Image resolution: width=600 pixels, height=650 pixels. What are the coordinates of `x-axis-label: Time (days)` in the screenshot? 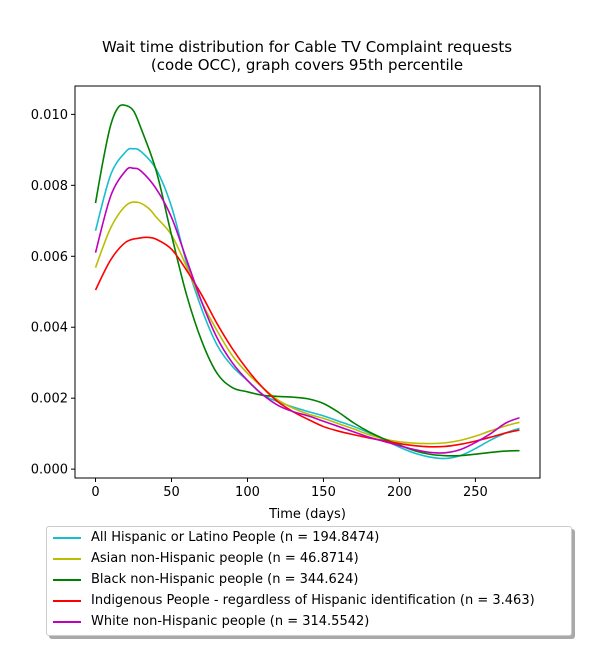 It's located at (307, 514).